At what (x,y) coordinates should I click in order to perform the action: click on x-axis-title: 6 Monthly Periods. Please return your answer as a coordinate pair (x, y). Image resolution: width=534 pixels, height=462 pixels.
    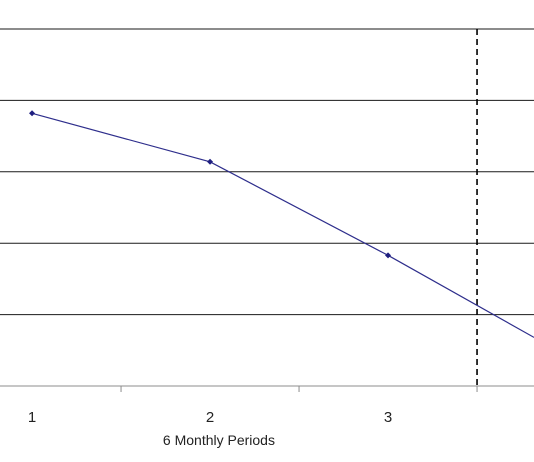
    Looking at the image, I should click on (219, 440).